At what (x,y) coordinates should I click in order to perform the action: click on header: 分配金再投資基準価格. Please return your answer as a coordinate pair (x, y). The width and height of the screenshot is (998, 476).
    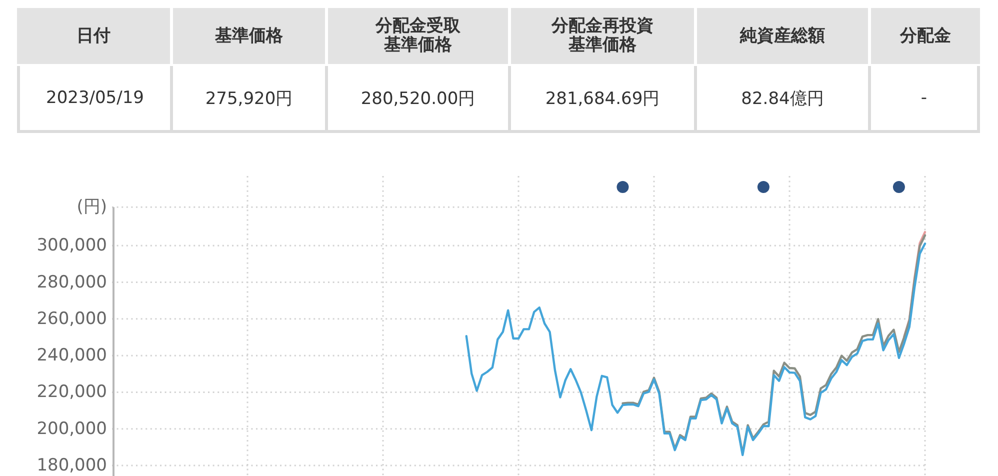
    Looking at the image, I should click on (602, 36).